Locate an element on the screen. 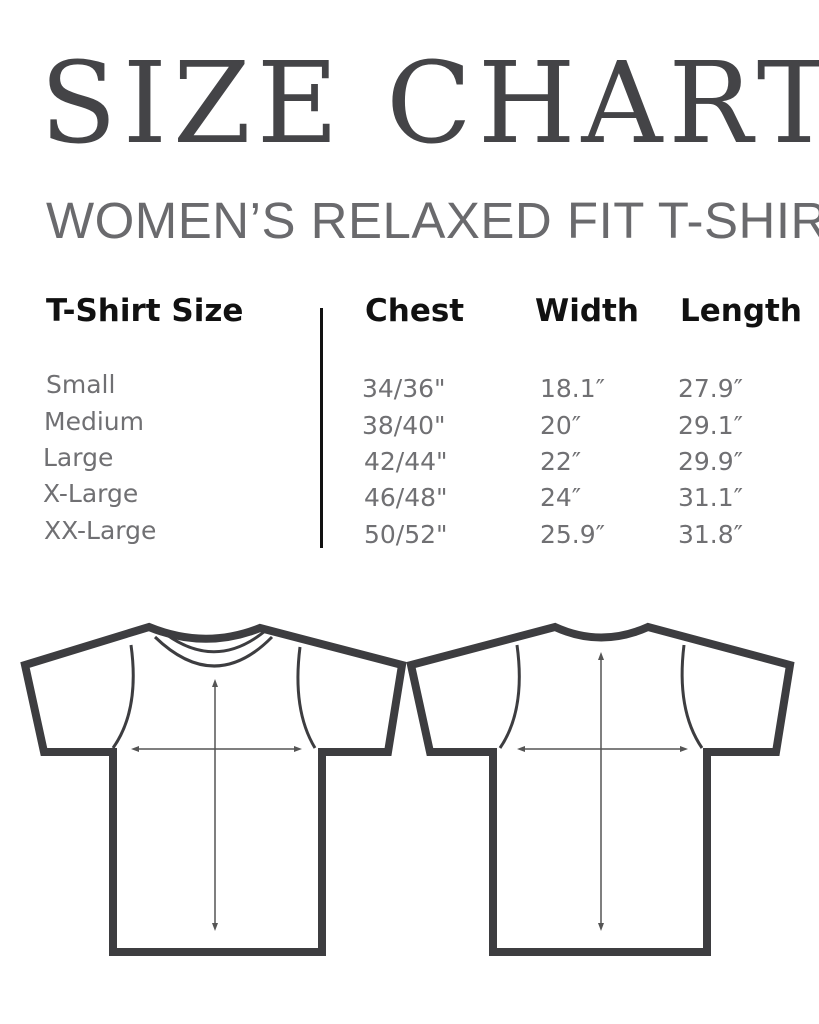 Image resolution: width=819 pixels, height=1024 pixels. cell-chest: 38/40" is located at coordinates (404, 425).